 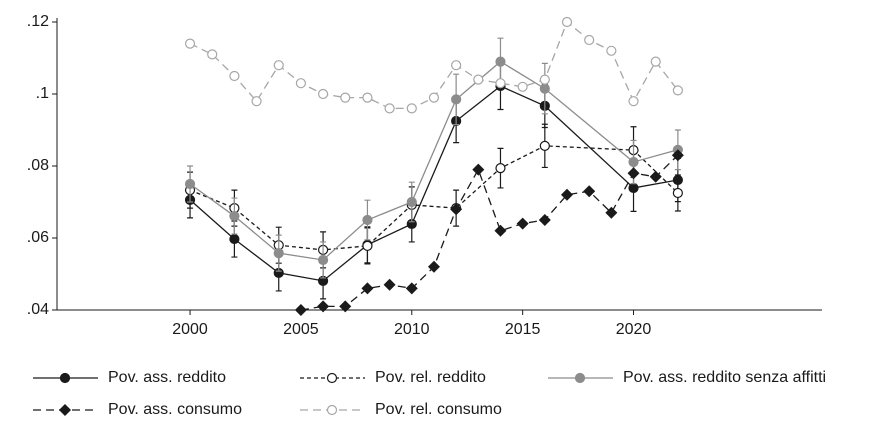 I want to click on x-tick-label: 2005, so click(x=301, y=329).